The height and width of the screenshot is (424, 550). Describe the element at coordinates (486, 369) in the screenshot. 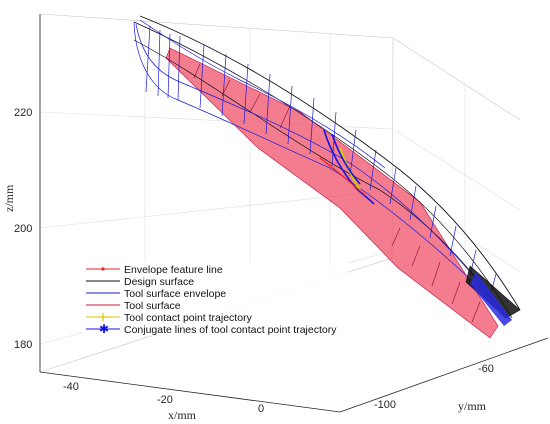

I see `y-tick-label: -60` at that location.